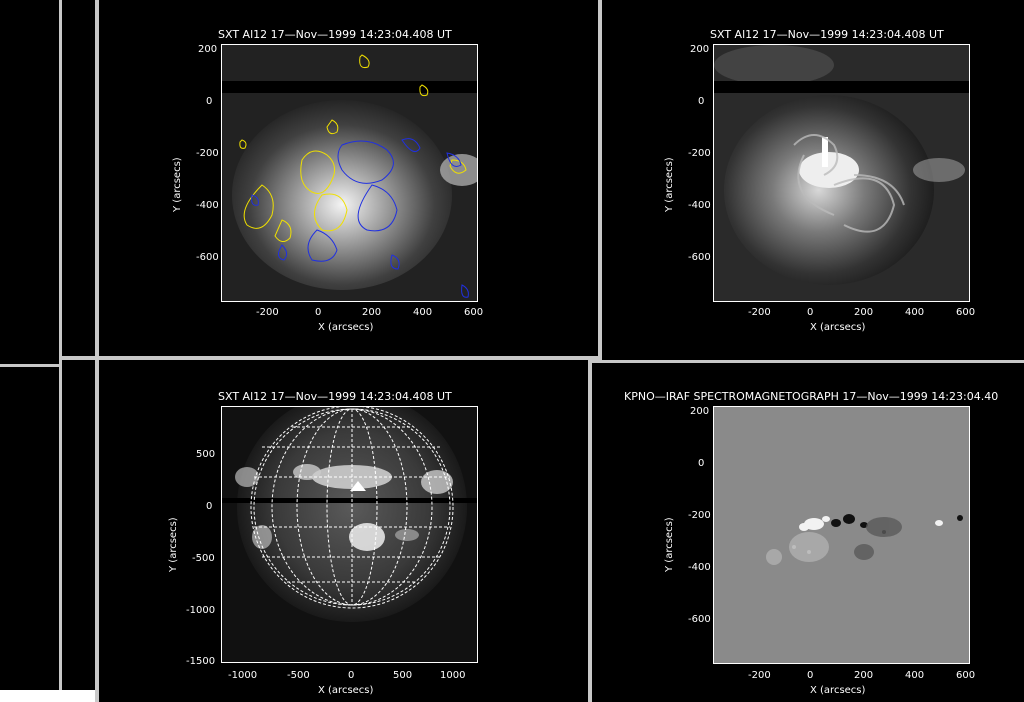  Describe the element at coordinates (203, 558) in the screenshot. I see `y-tick: -500` at that location.